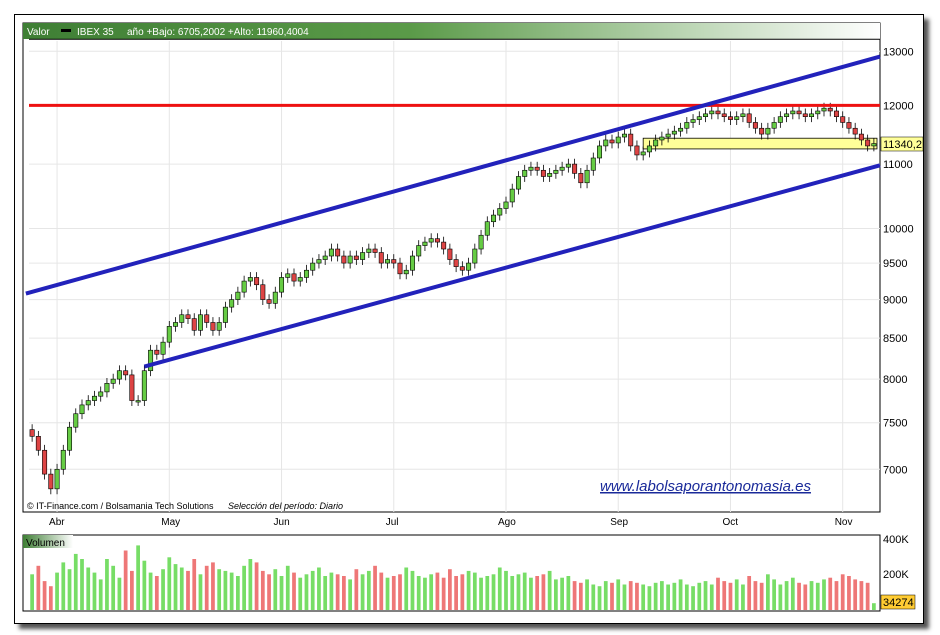 Image resolution: width=940 pixels, height=635 pixels. I want to click on volume-last-box, so click(898, 602).